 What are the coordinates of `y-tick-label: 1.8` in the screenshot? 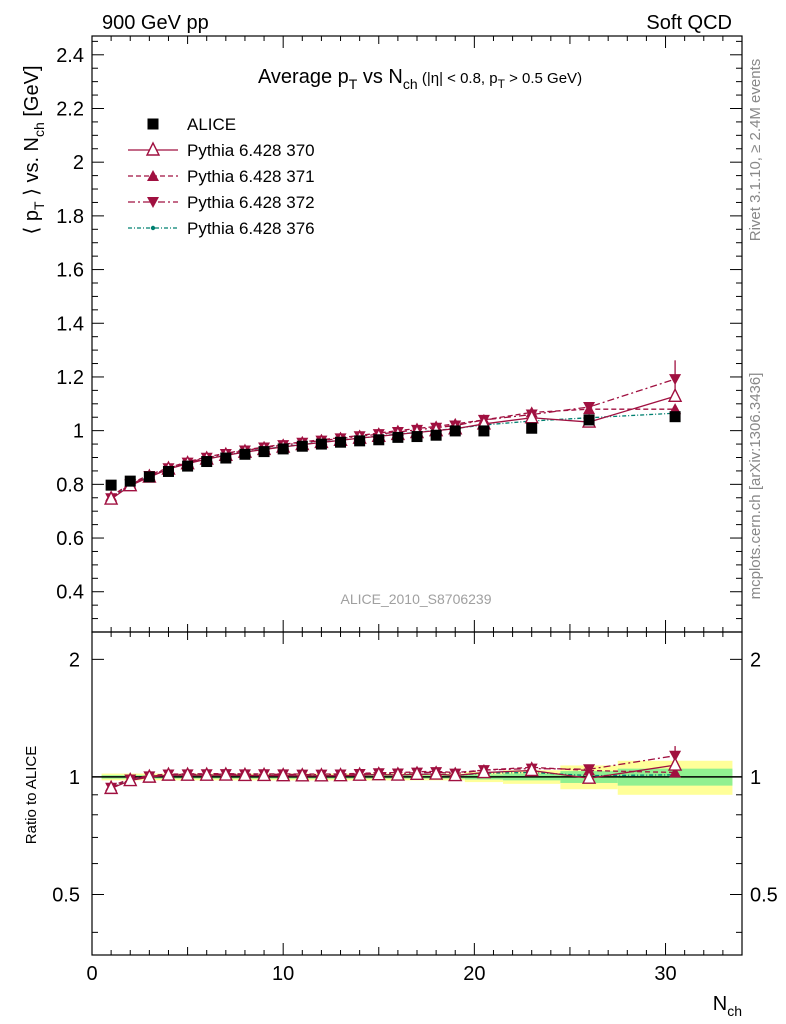 It's located at (70, 217).